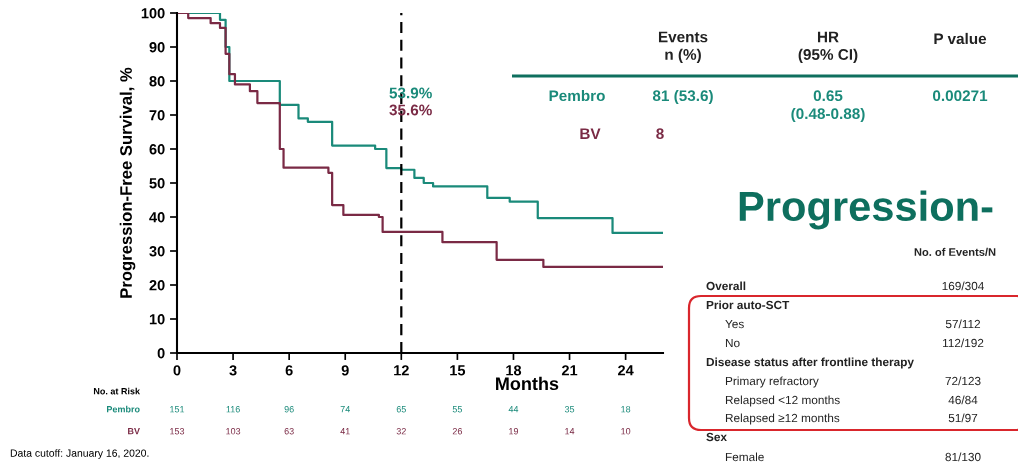 The image size is (1018, 463). I want to click on text: 63, so click(289, 431).